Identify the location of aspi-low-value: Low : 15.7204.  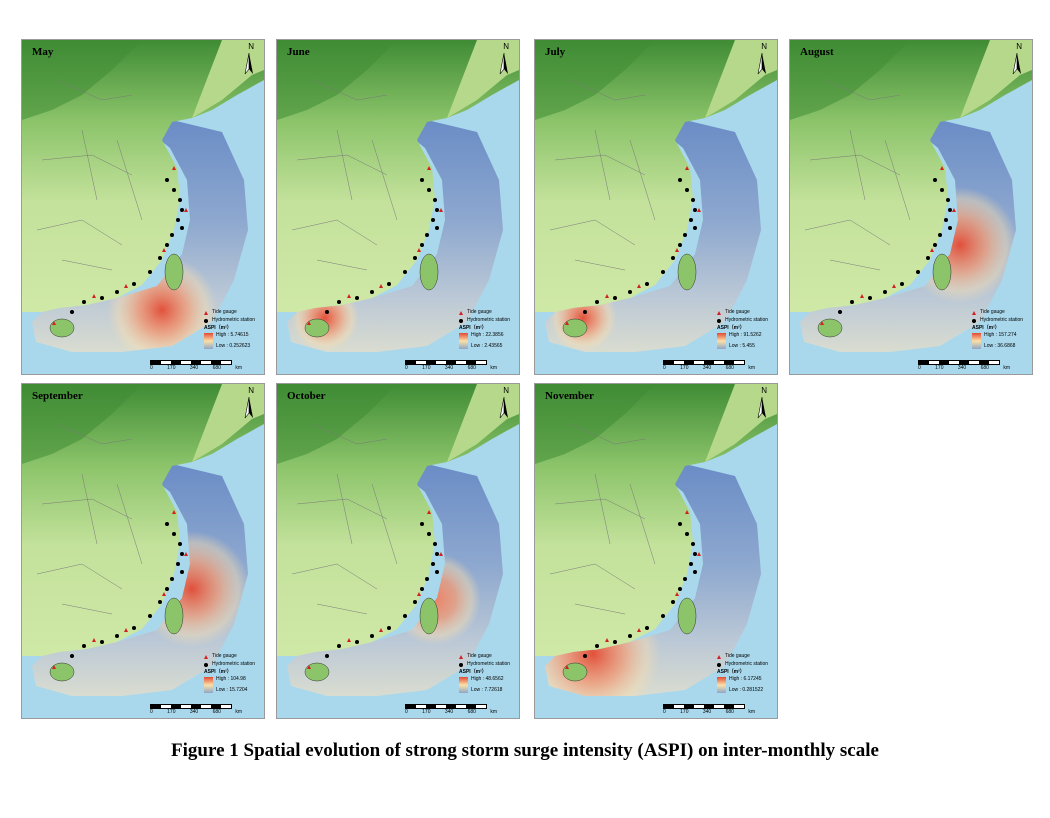
(232, 690).